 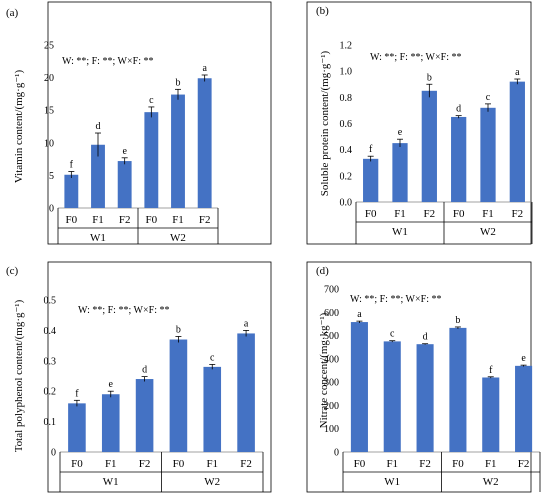 I want to click on panel-c-annotation: W: **; F: **; W×F: **, so click(x=123, y=310).